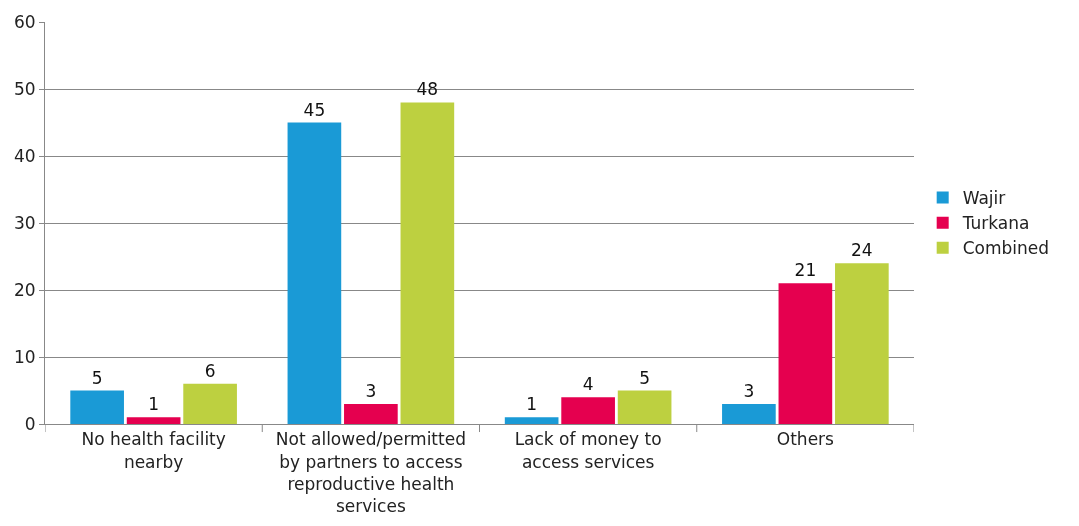  Describe the element at coordinates (24, 356) in the screenshot. I see `y-tick-label: 10` at that location.